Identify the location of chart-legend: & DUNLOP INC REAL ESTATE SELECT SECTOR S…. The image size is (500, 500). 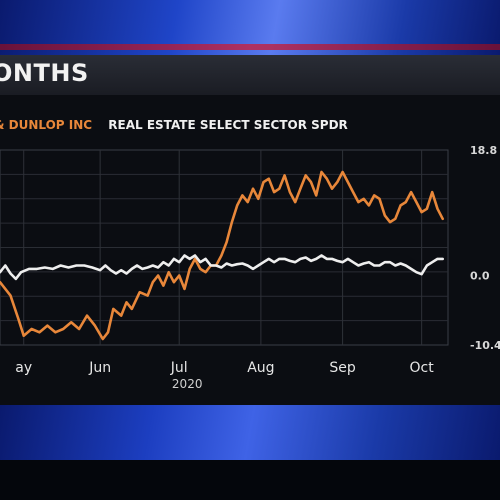
(180, 128).